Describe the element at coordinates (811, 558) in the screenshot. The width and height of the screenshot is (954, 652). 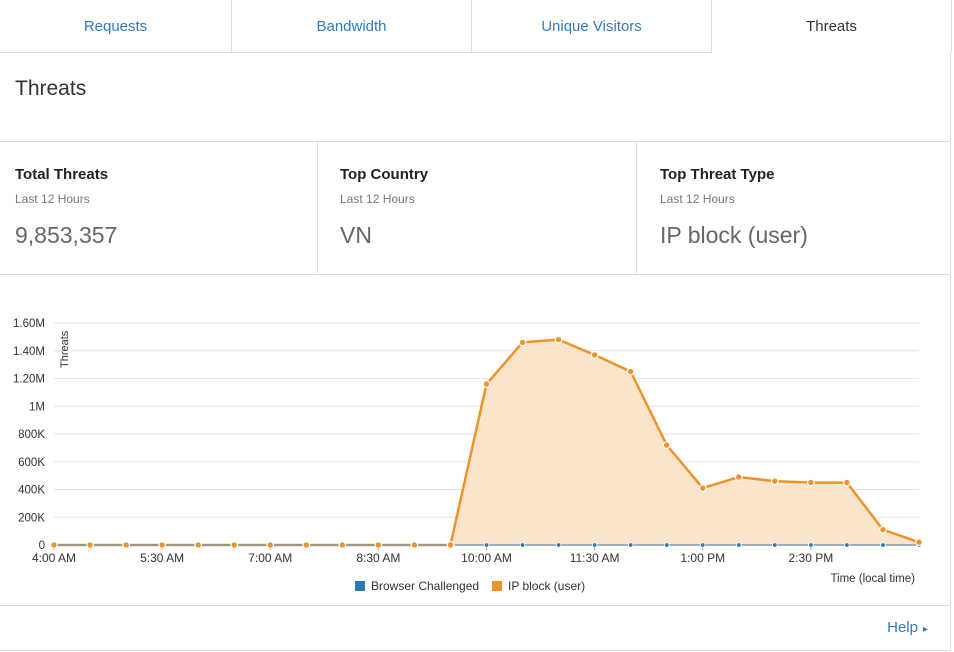
I see `x-tick-label: 2:30 PM` at that location.